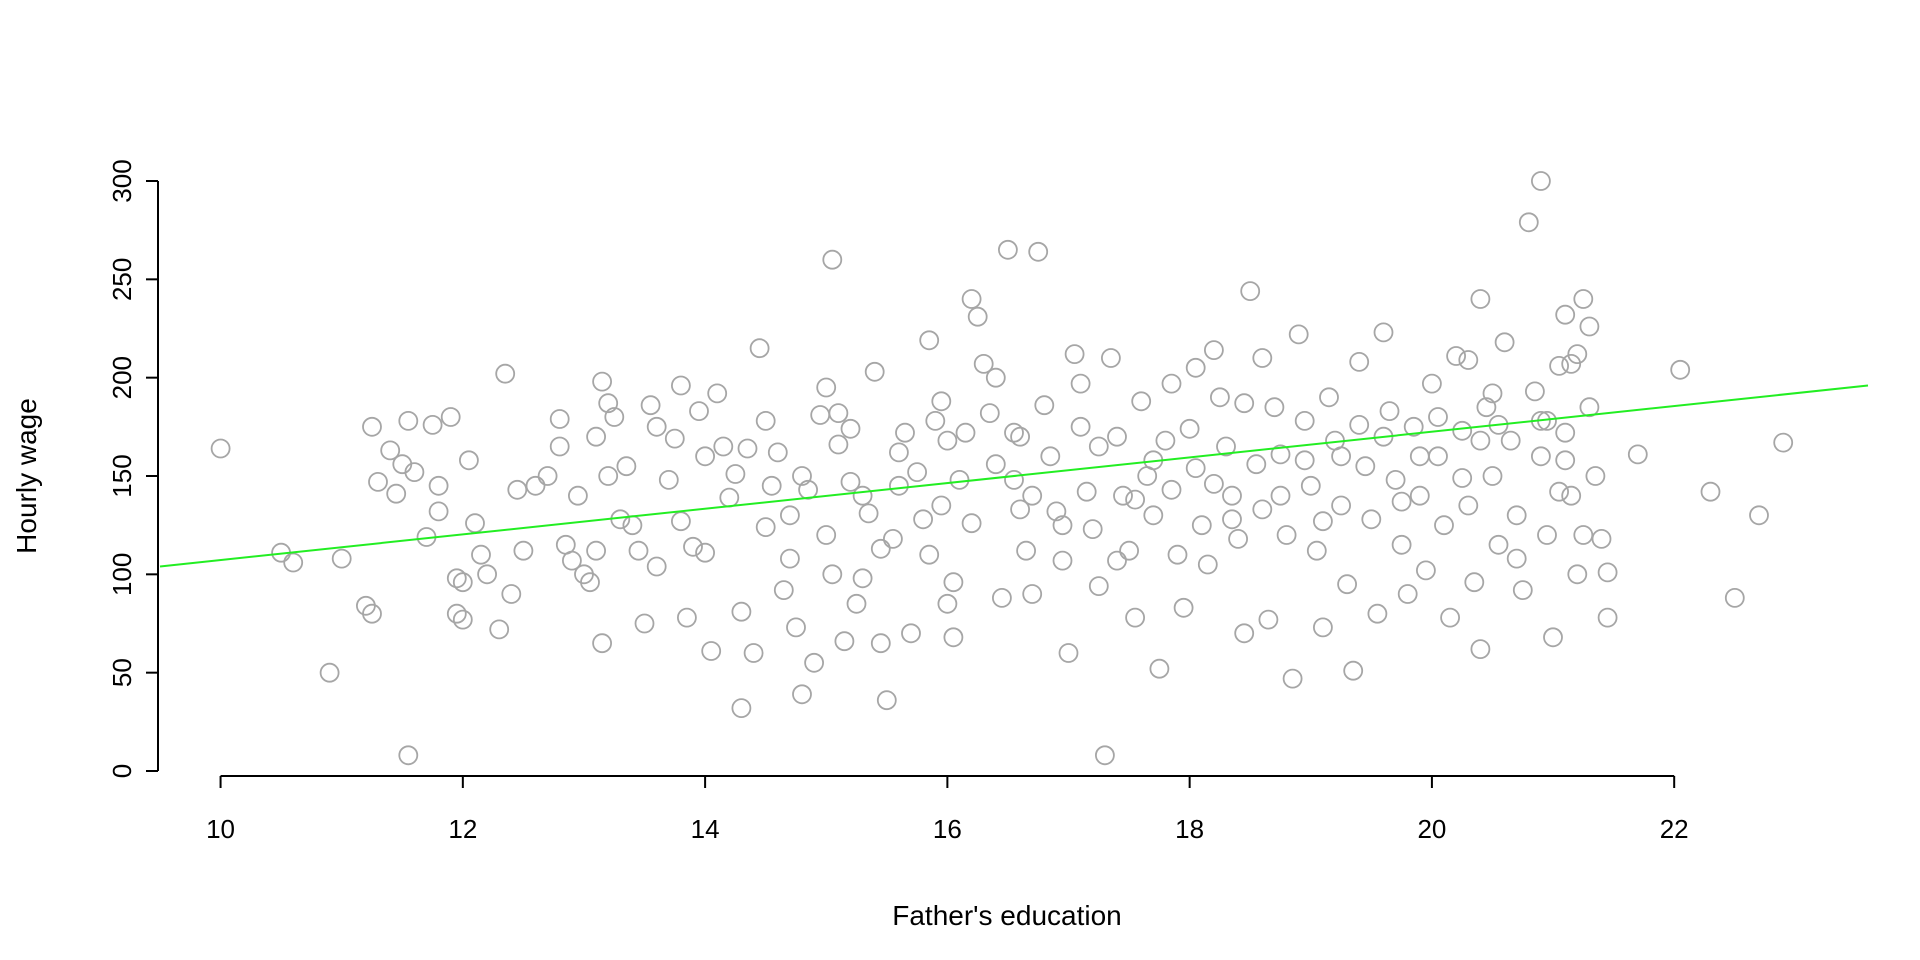 The width and height of the screenshot is (1920, 960). What do you see at coordinates (1189, 829) in the screenshot?
I see `x-tick-label: 18` at bounding box center [1189, 829].